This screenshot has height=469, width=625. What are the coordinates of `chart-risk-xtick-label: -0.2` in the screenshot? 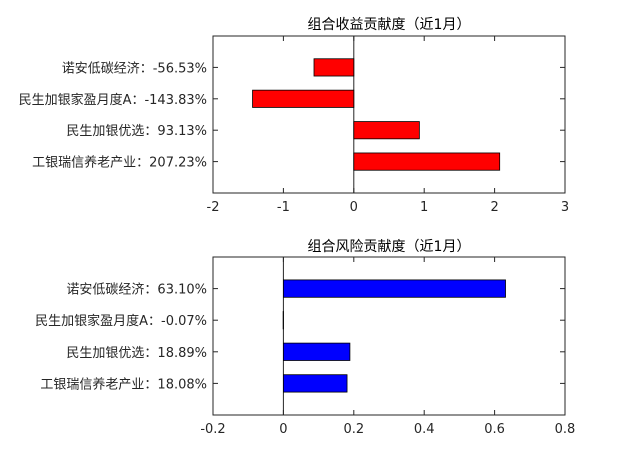 It's located at (212, 429).